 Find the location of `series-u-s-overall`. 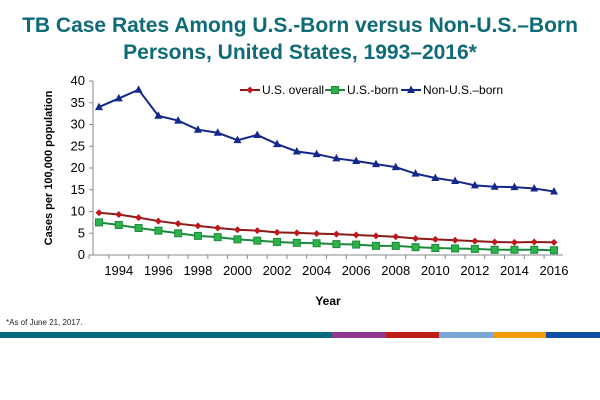

series-u-s-overall is located at coordinates (326, 227).